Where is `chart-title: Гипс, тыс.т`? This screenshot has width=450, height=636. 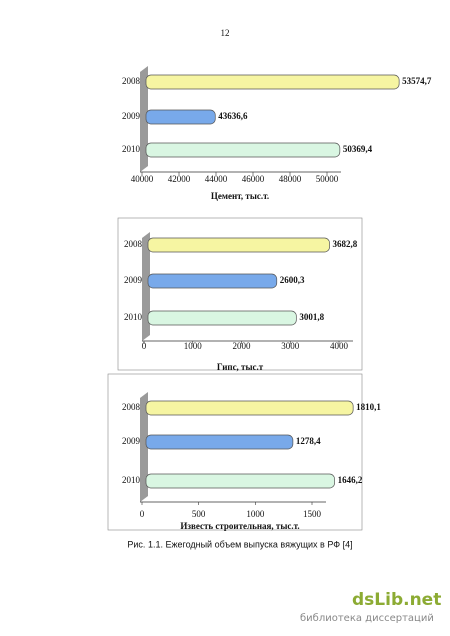
chart-title: Гипс, тыс.т is located at coordinates (240, 367).